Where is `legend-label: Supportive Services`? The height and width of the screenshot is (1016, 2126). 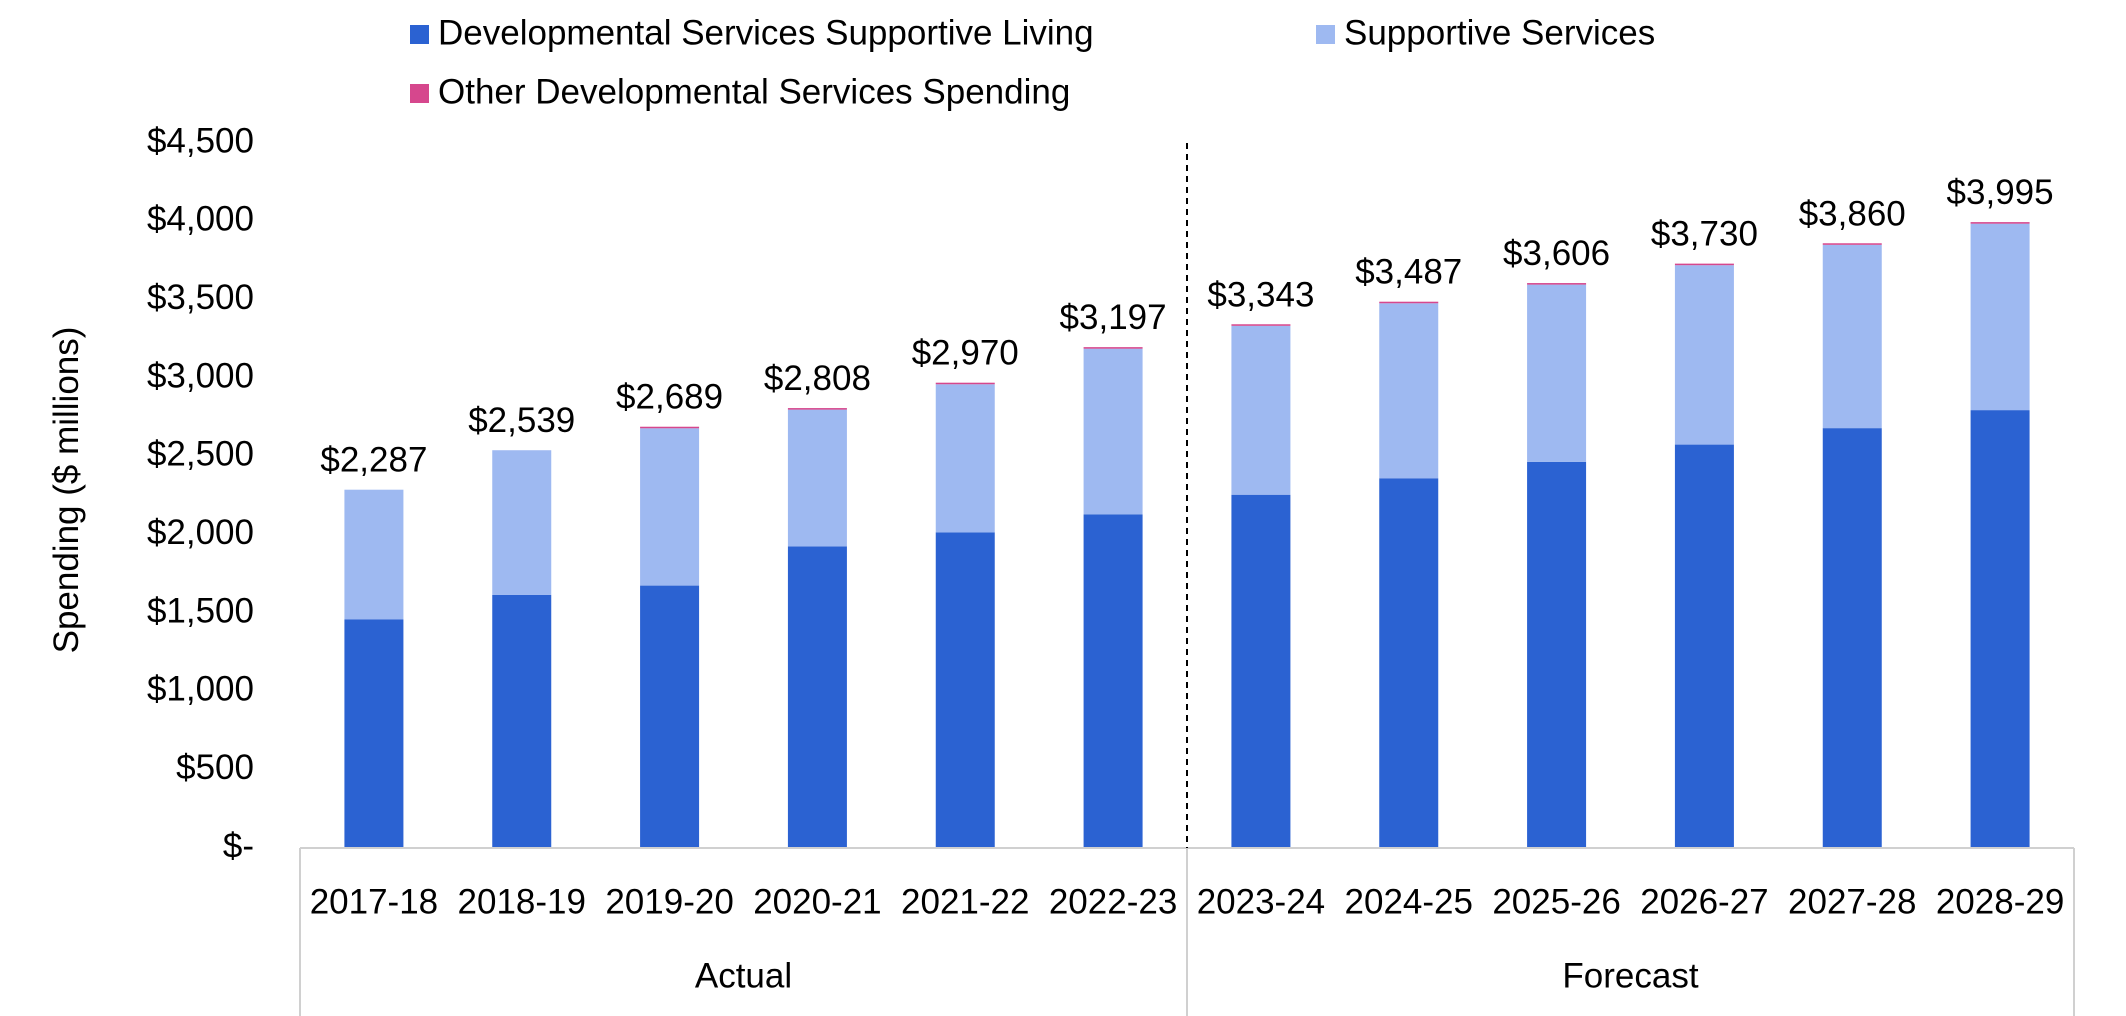 legend-label: Supportive Services is located at coordinates (1499, 32).